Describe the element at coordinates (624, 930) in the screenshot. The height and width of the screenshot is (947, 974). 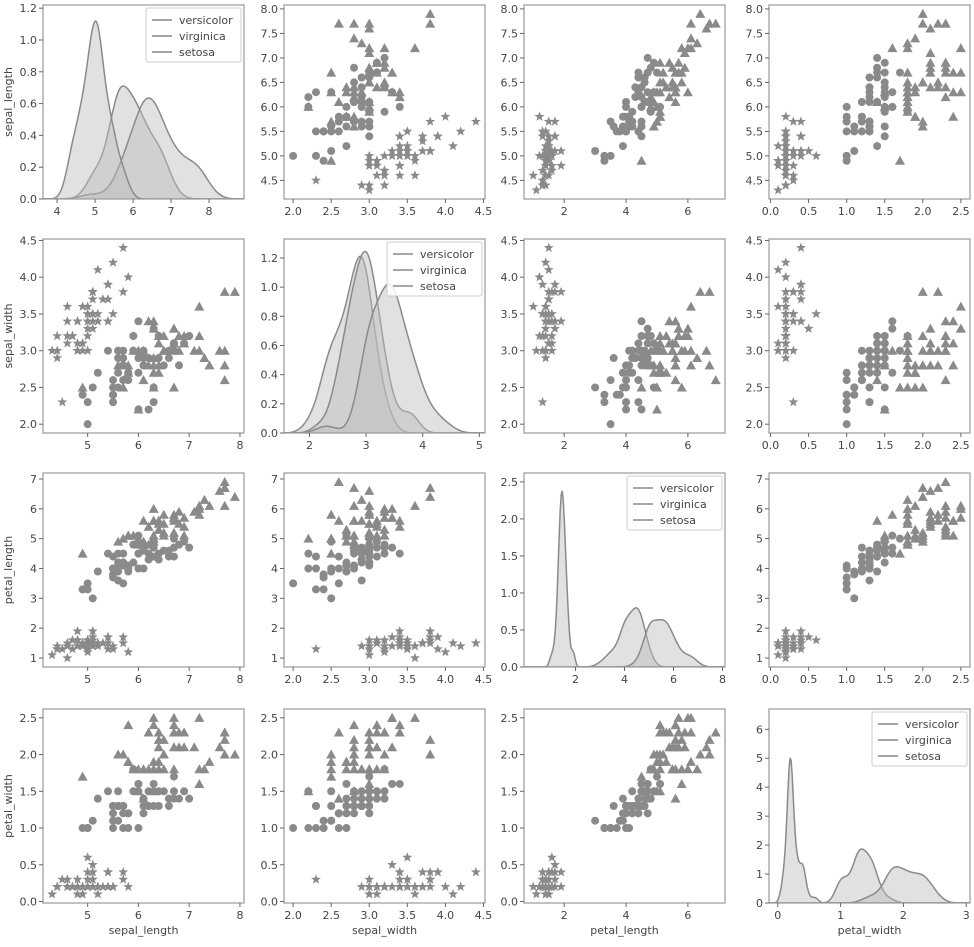
I see `x-axis-label: petal_length` at that location.